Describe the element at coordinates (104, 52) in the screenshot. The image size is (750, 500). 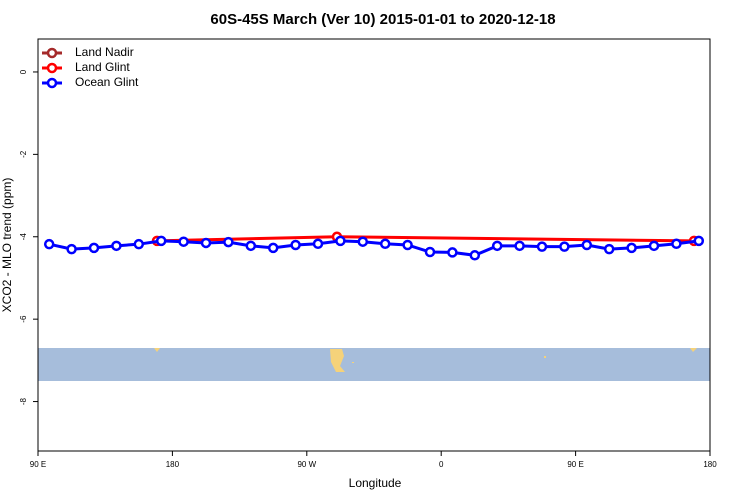
I see `legend-label: Land Nadir` at that location.